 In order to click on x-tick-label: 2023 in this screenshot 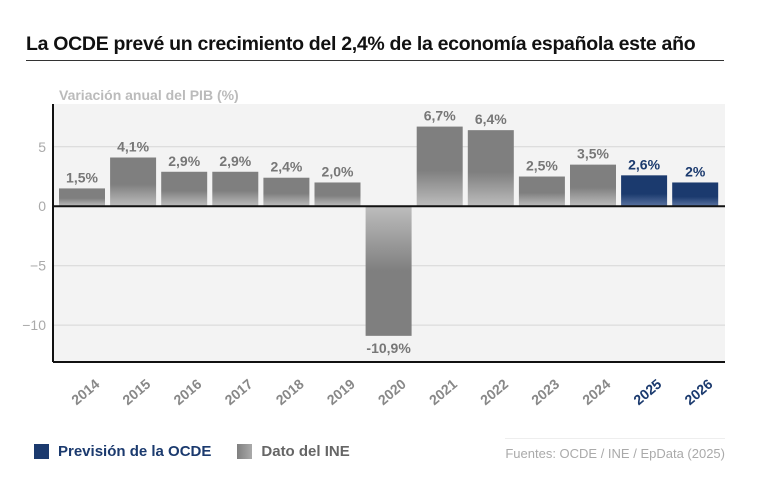, I will do `click(545, 392)`.